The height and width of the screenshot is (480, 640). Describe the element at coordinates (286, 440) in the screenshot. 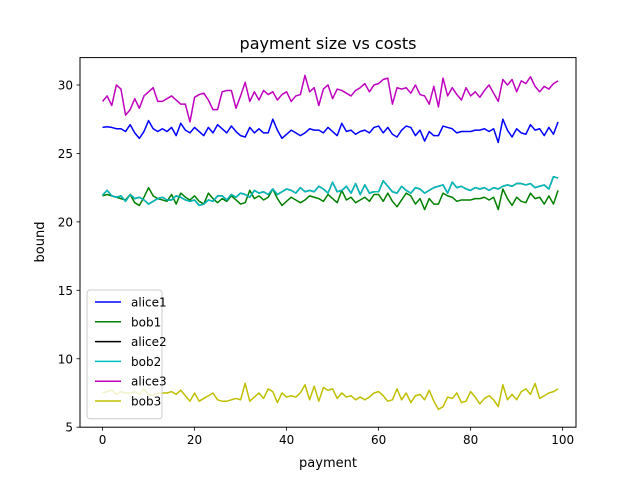

I see `x-tick-label: 40` at that location.